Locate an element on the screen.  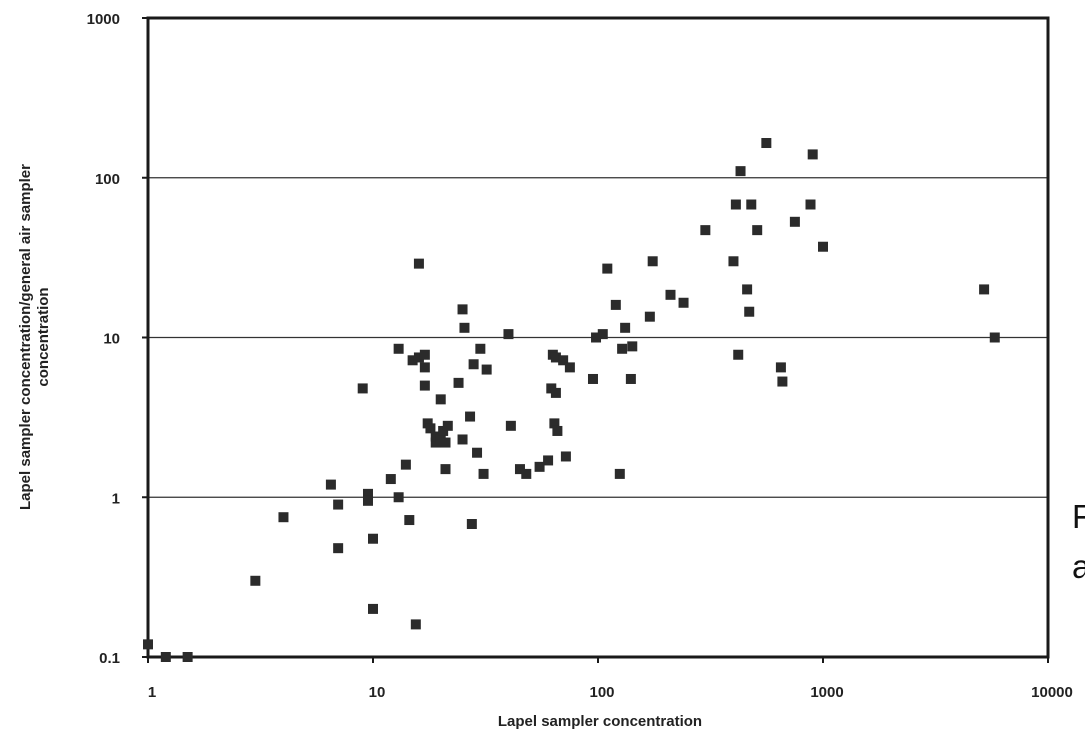
x-tick-label: 1 is located at coordinates (152, 692).